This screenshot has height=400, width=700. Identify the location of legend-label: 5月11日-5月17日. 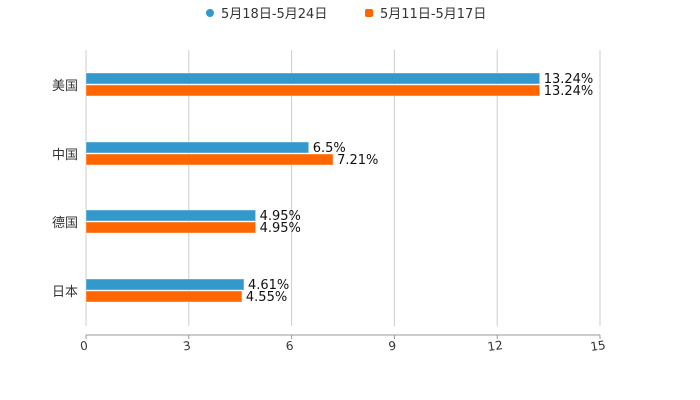
(433, 14).